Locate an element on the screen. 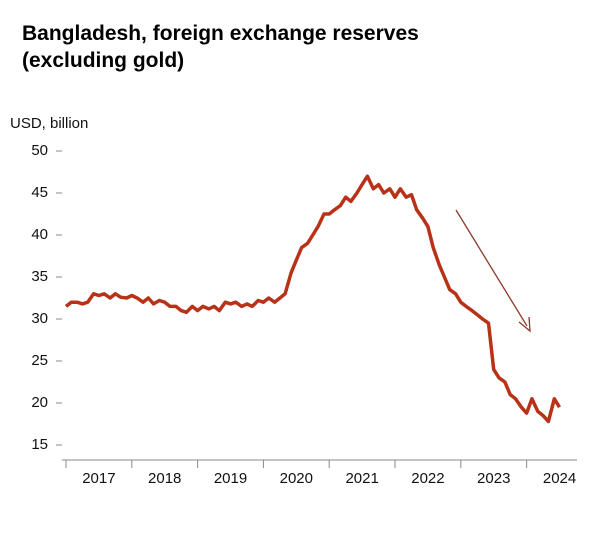 This screenshot has width=609, height=539. x-tick-label: 2024 is located at coordinates (559, 478).